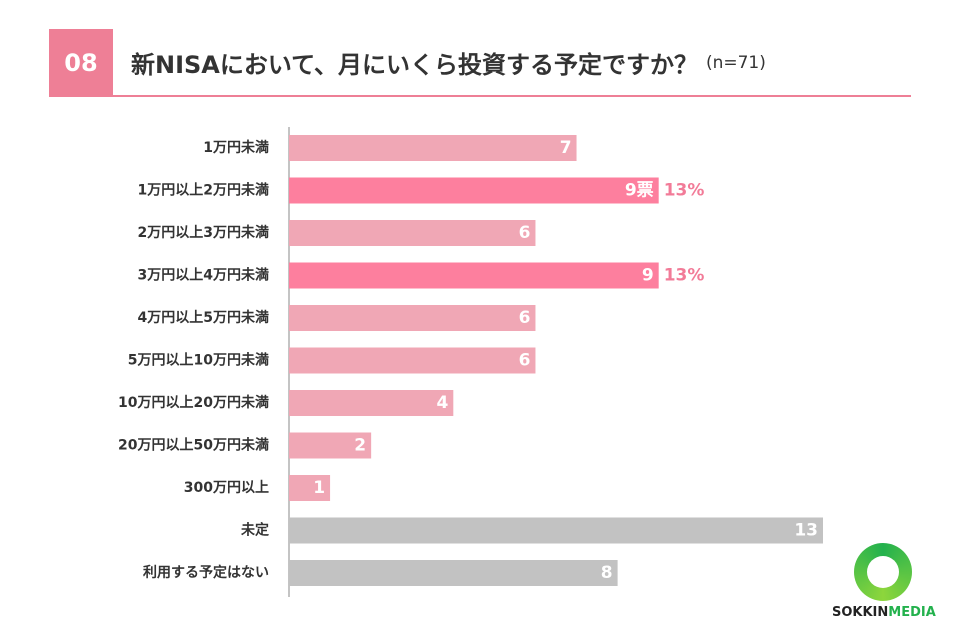 The width and height of the screenshot is (960, 640). Describe the element at coordinates (198, 360) in the screenshot. I see `category-label: 5万円以上10万円未満` at that location.